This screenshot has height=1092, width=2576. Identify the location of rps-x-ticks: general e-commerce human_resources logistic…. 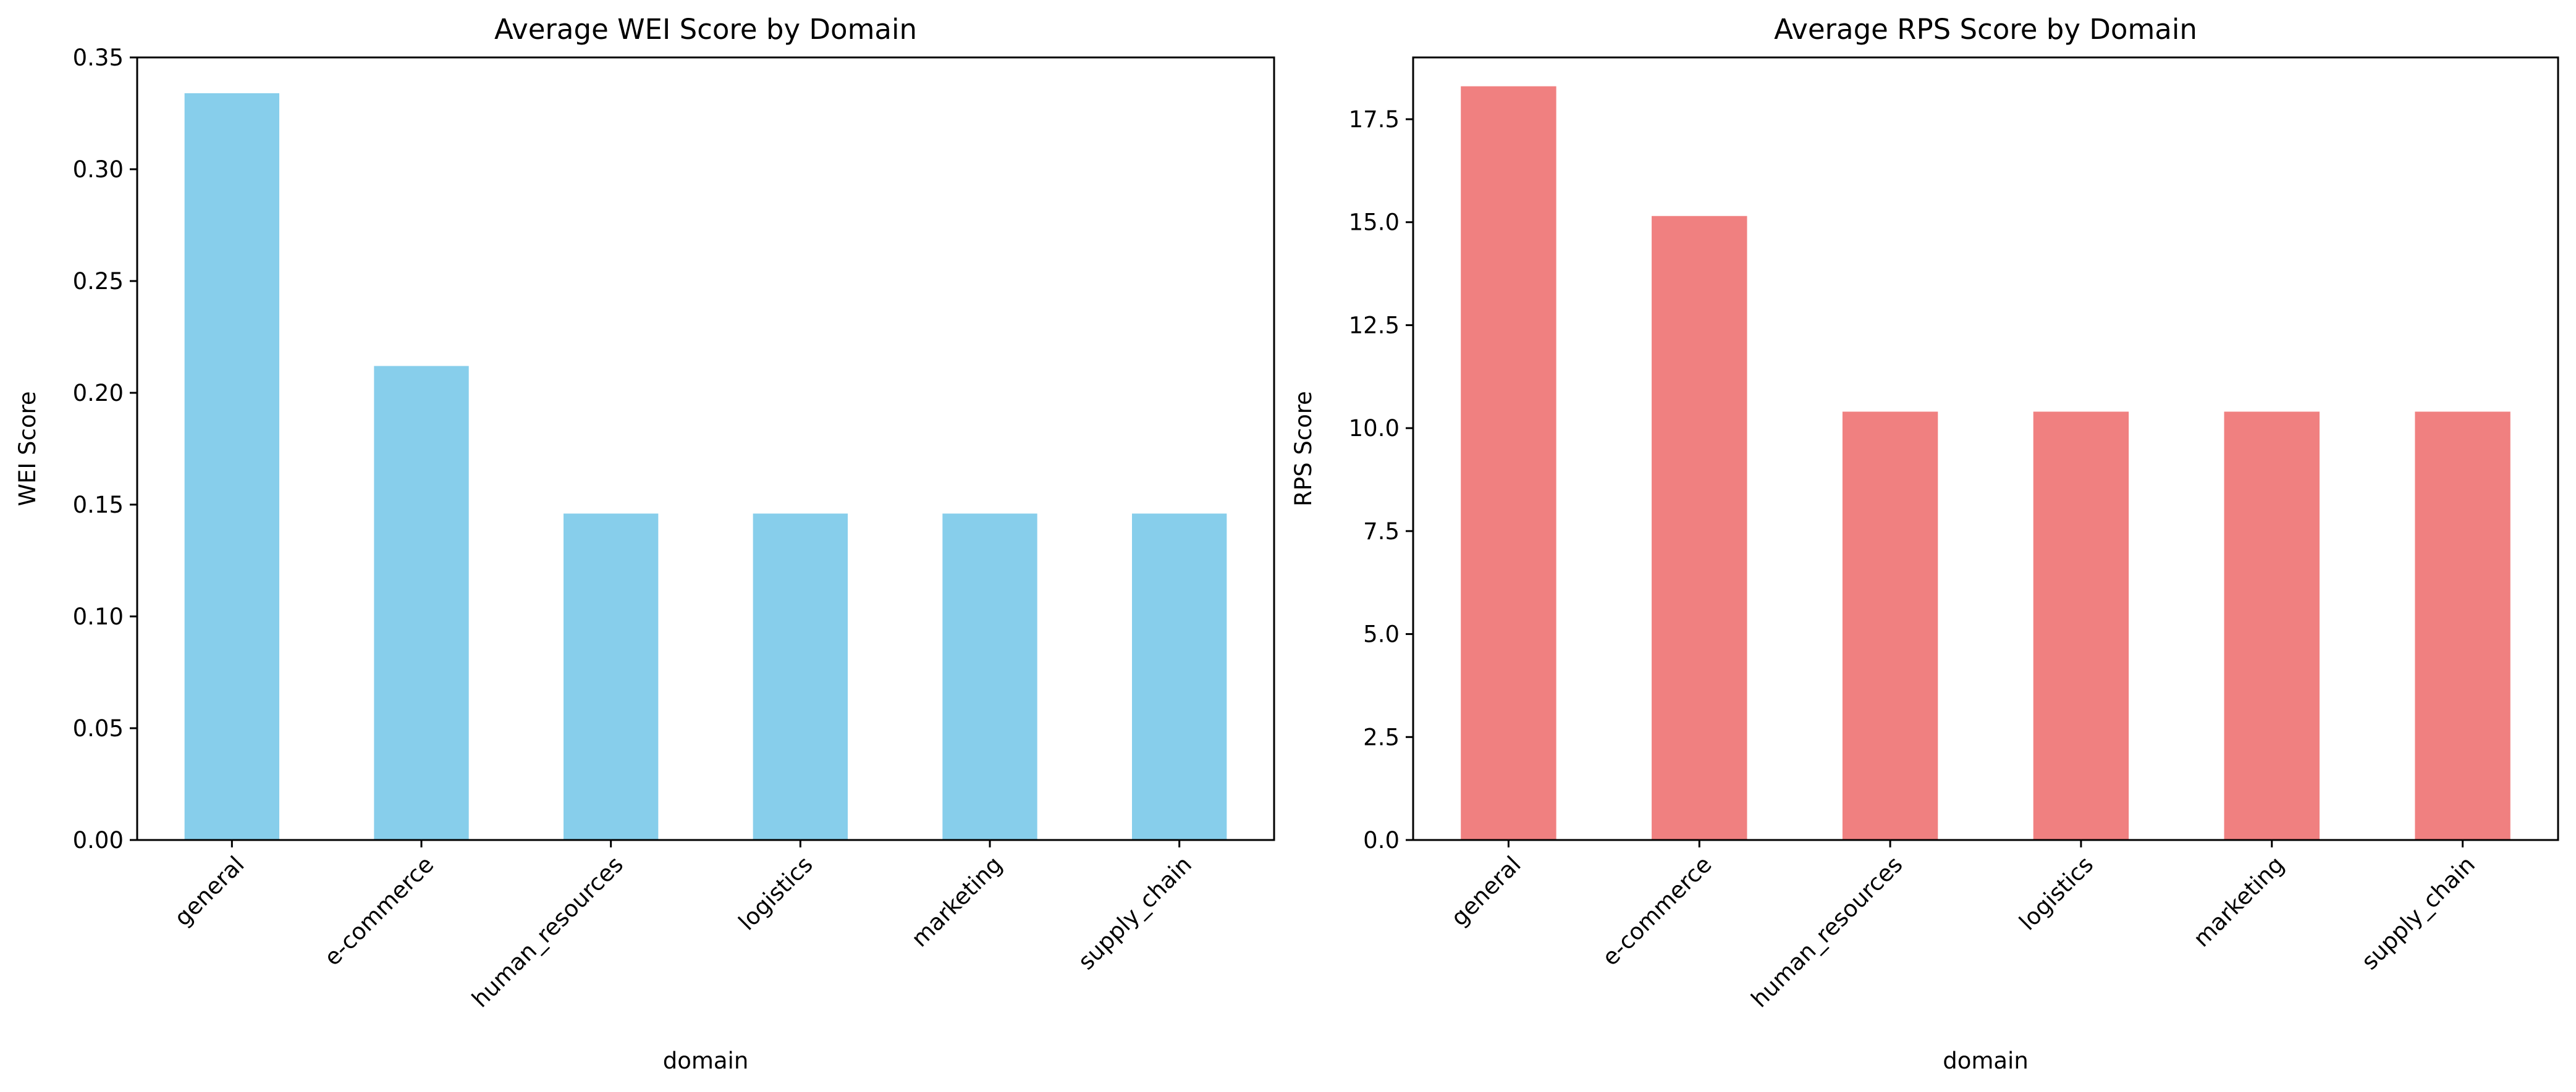
(1963, 926).